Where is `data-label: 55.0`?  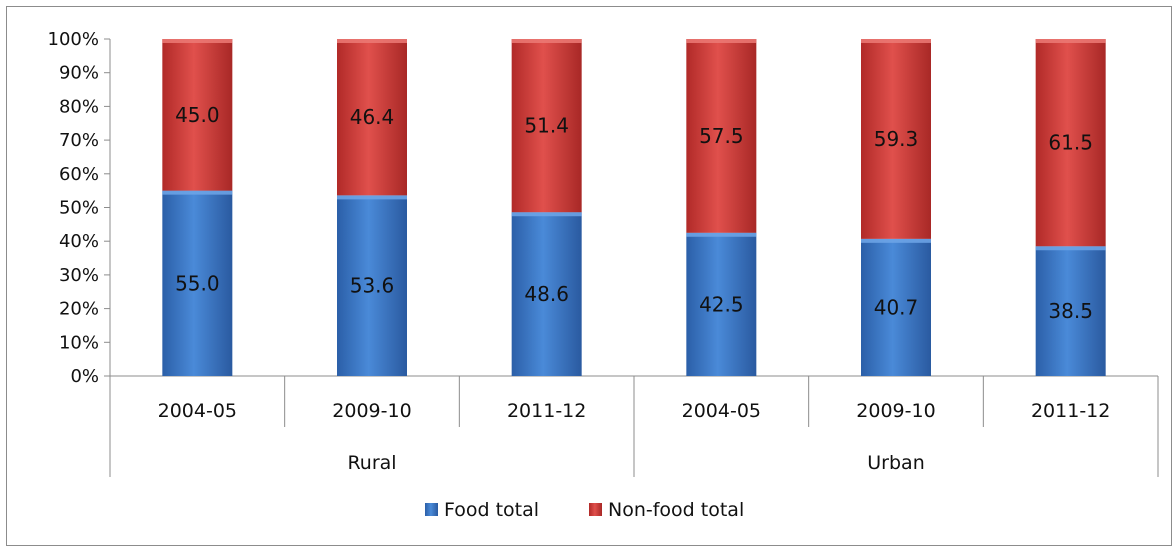
data-label: 55.0 is located at coordinates (197, 283).